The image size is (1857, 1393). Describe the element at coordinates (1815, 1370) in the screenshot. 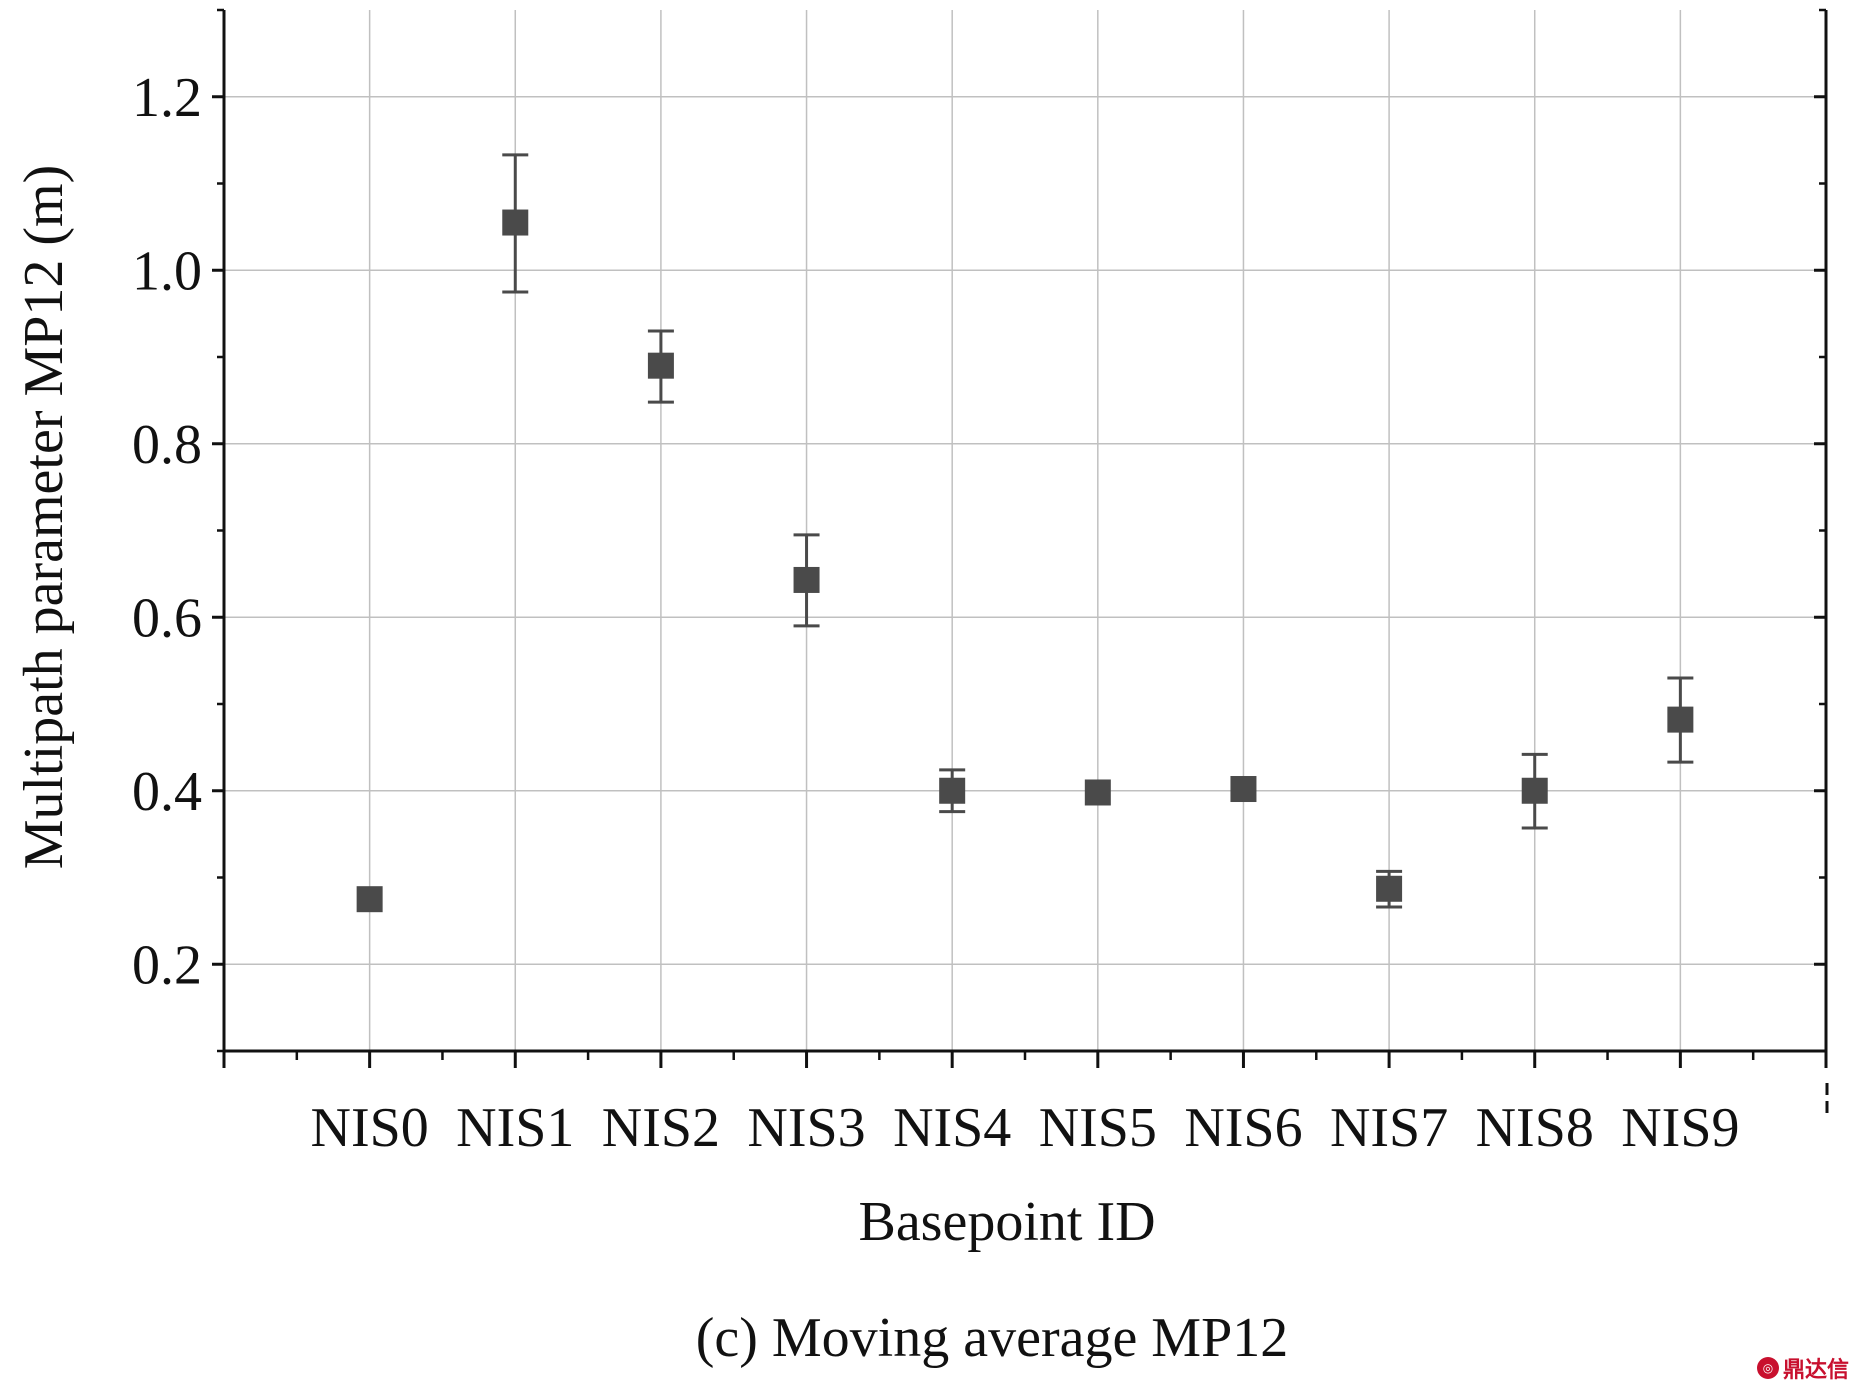

I see `watermark-text: 鼎达信` at that location.